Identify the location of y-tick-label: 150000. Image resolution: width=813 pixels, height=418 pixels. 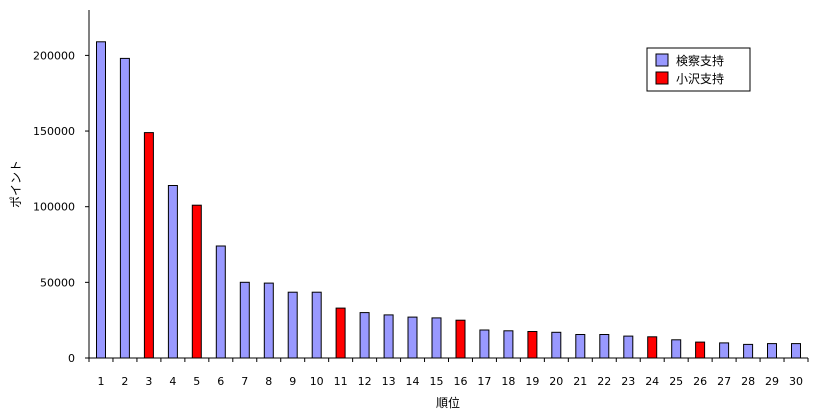
(54, 131).